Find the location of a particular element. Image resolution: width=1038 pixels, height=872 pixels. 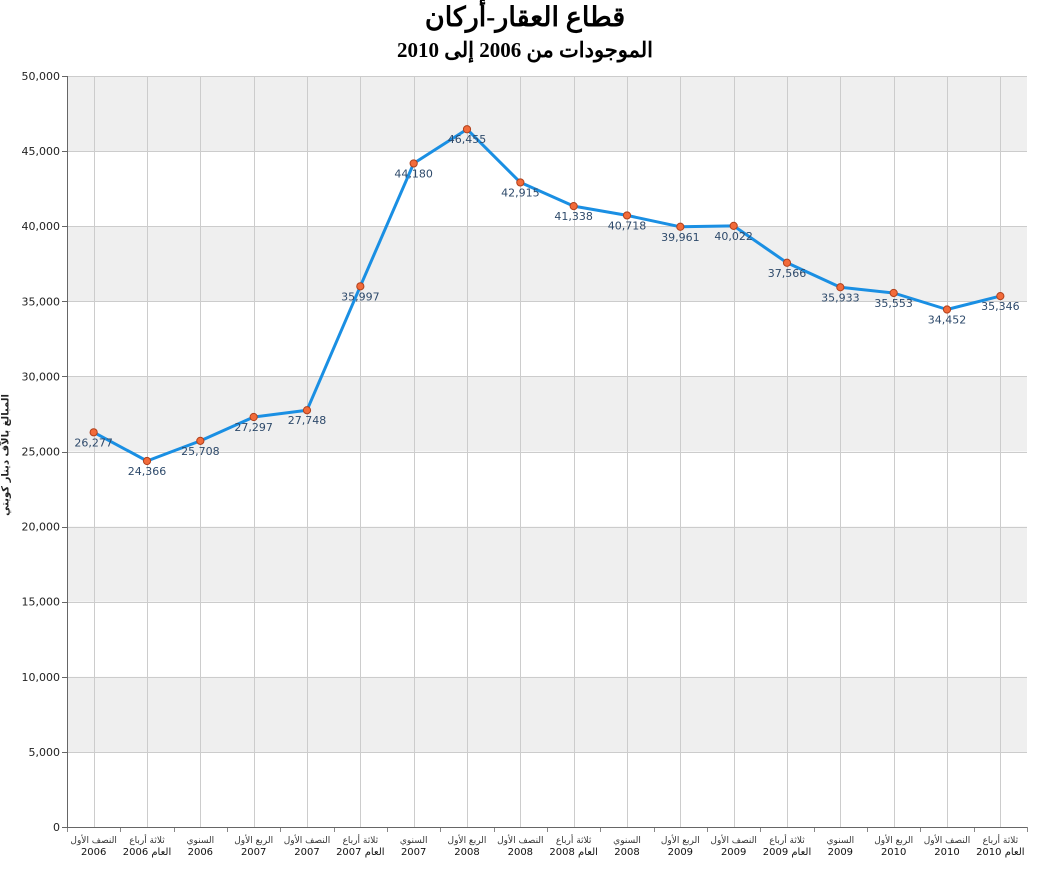

data-label: 35,553 is located at coordinates (893, 303).